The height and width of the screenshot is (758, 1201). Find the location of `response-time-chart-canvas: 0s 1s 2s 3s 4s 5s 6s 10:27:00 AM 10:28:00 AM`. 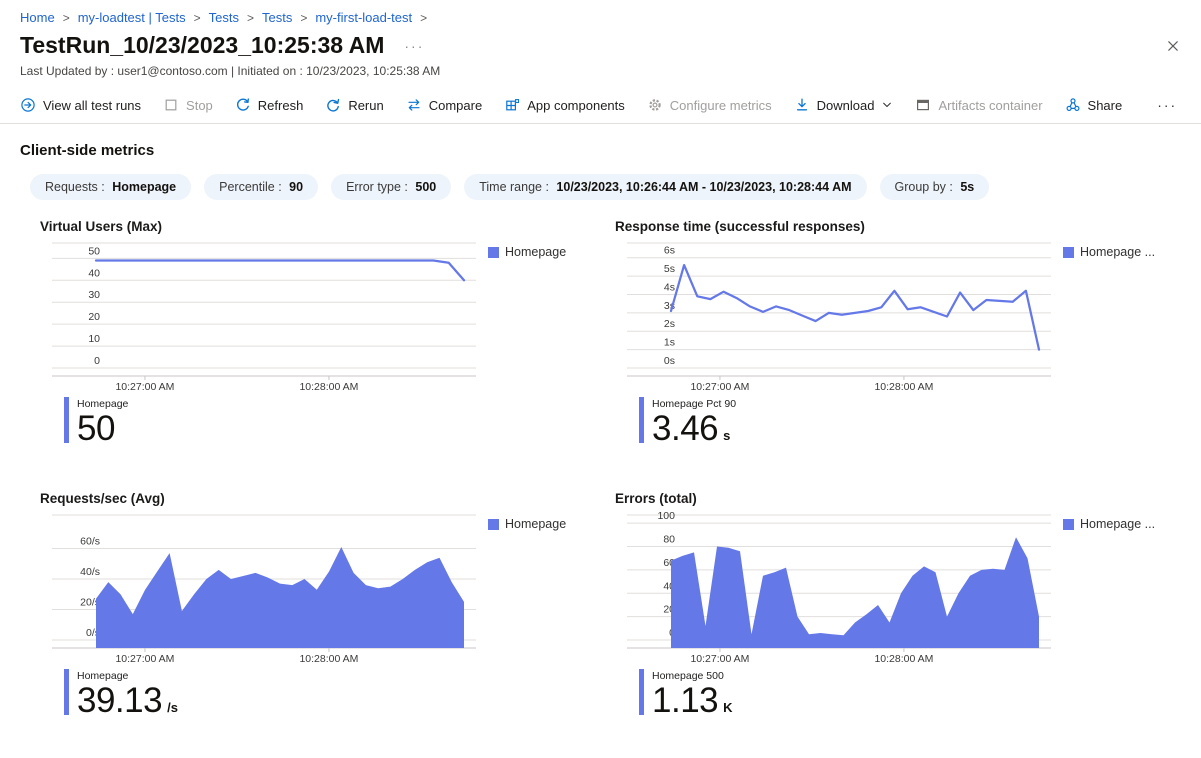

response-time-chart-canvas: 0s 1s 2s 3s 4s 5s 6s 10:27:00 AM 10:28:00 AM is located at coordinates (839, 317).